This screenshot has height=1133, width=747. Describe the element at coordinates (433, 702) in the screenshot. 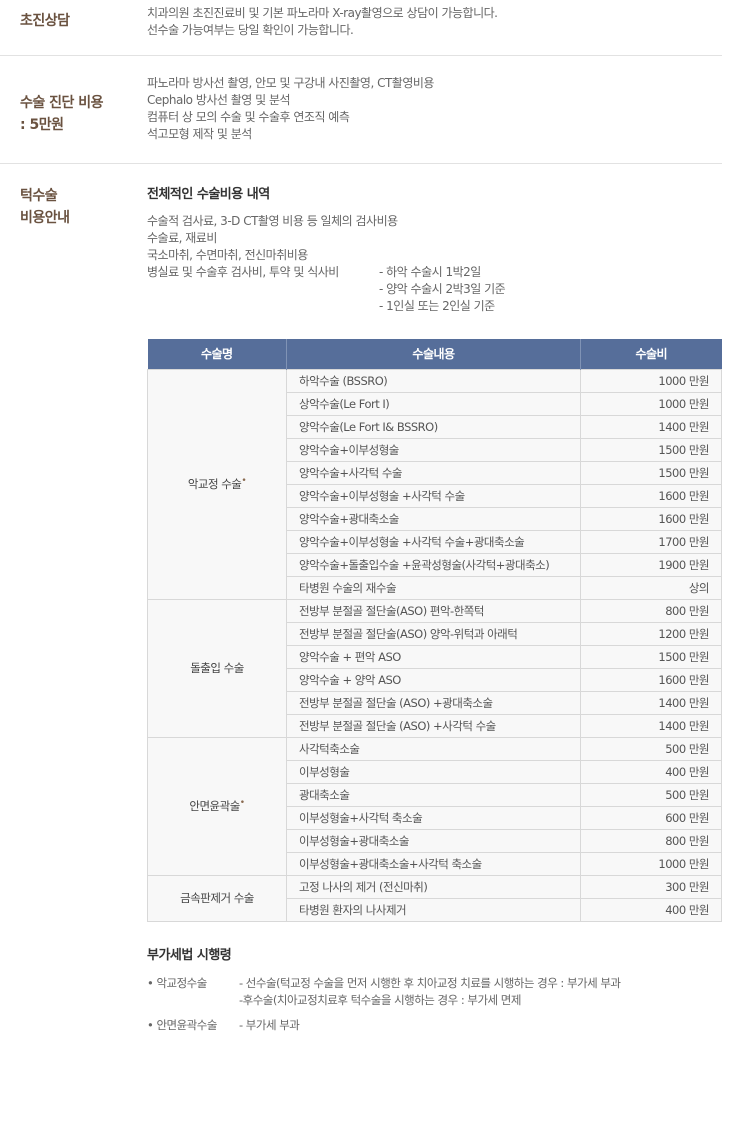

I see `surgery-detail: 전방부 분절골 절단술 (ASO) +광대축소술` at that location.